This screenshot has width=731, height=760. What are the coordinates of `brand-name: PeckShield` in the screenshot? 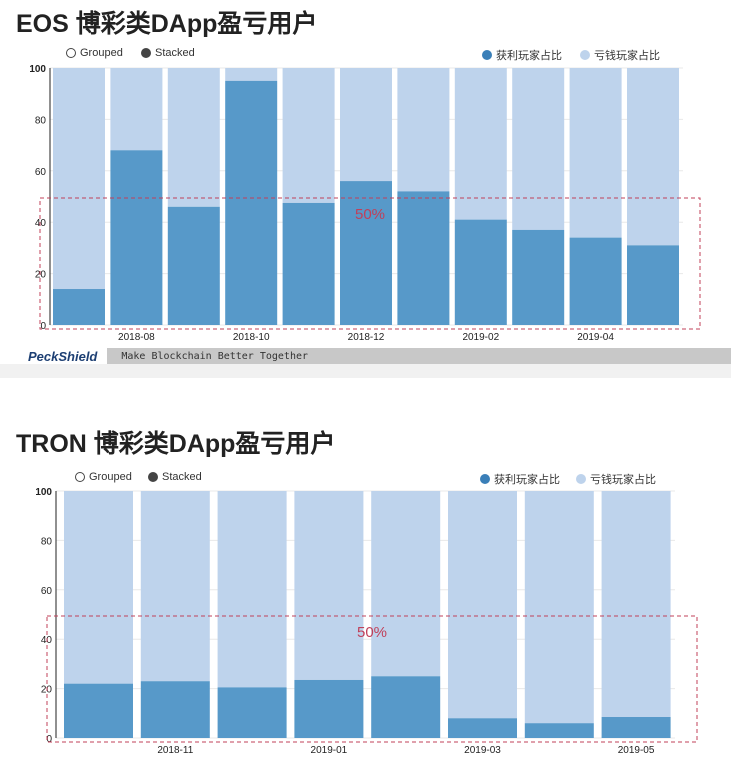 It's located at (63, 356).